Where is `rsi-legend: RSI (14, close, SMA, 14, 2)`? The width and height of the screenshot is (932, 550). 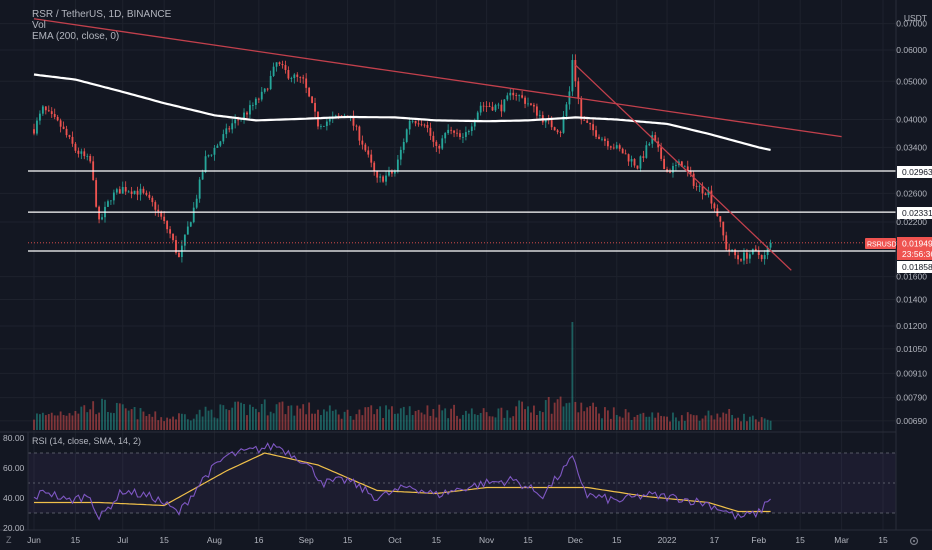
rsi-legend: RSI (14, close, SMA, 14, 2) is located at coordinates (87, 441).